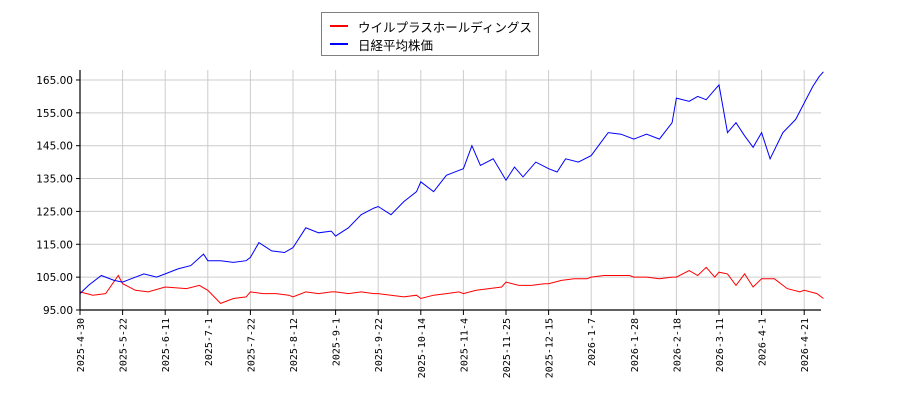 The height and width of the screenshot is (400, 900). Describe the element at coordinates (805, 345) in the screenshot. I see `x-tick-label: 2026-4-21` at that location.